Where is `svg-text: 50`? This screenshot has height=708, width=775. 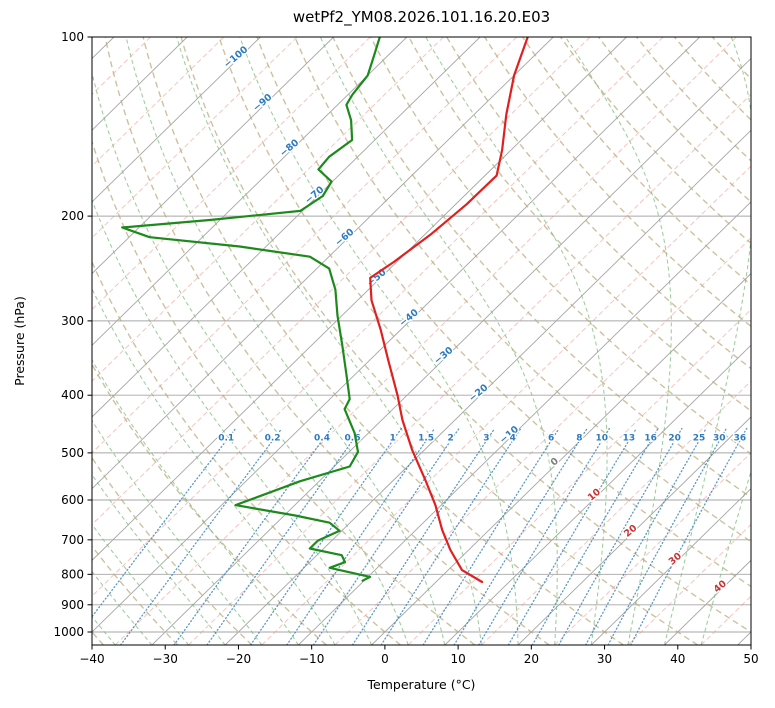
svg-text: 50 is located at coordinates (750, 659).